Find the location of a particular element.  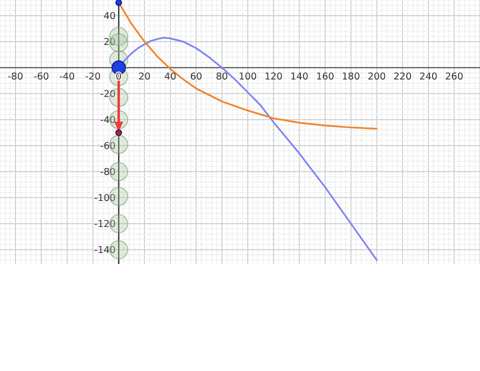

x-tick-label: -60 is located at coordinates (42, 77).